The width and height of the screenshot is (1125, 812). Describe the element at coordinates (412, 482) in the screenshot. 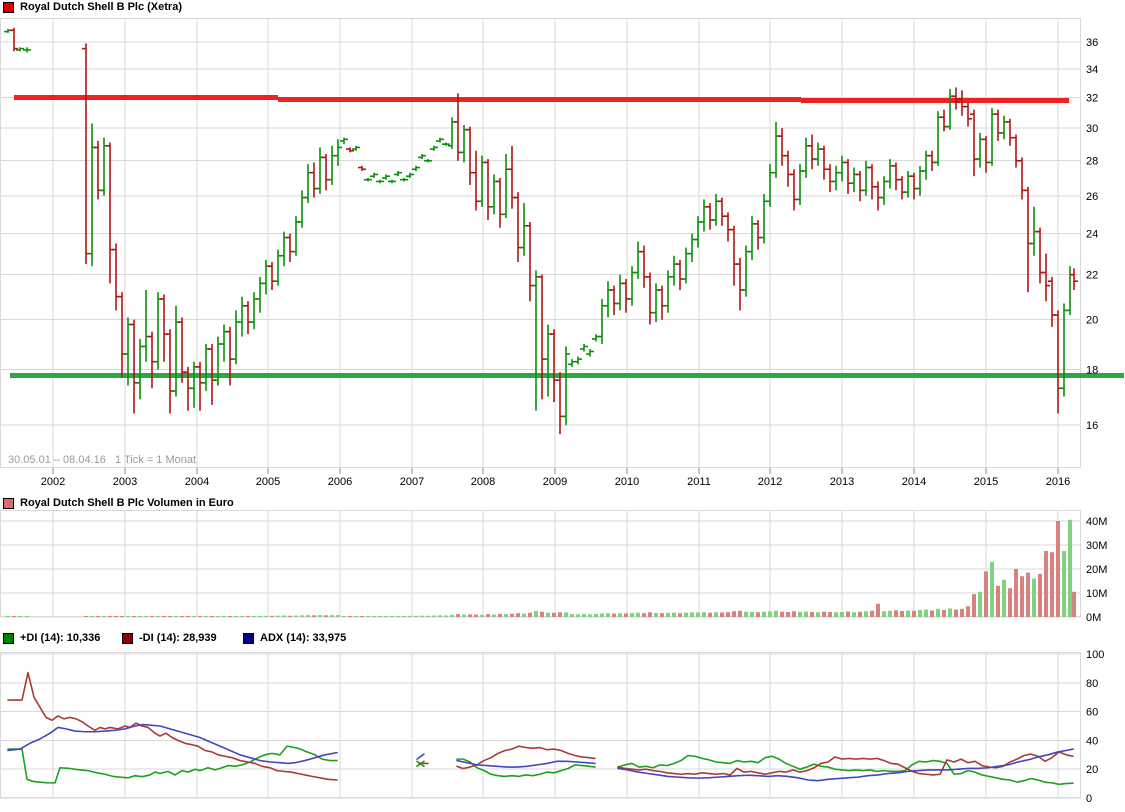

I see `svg-text: 2007` at that location.